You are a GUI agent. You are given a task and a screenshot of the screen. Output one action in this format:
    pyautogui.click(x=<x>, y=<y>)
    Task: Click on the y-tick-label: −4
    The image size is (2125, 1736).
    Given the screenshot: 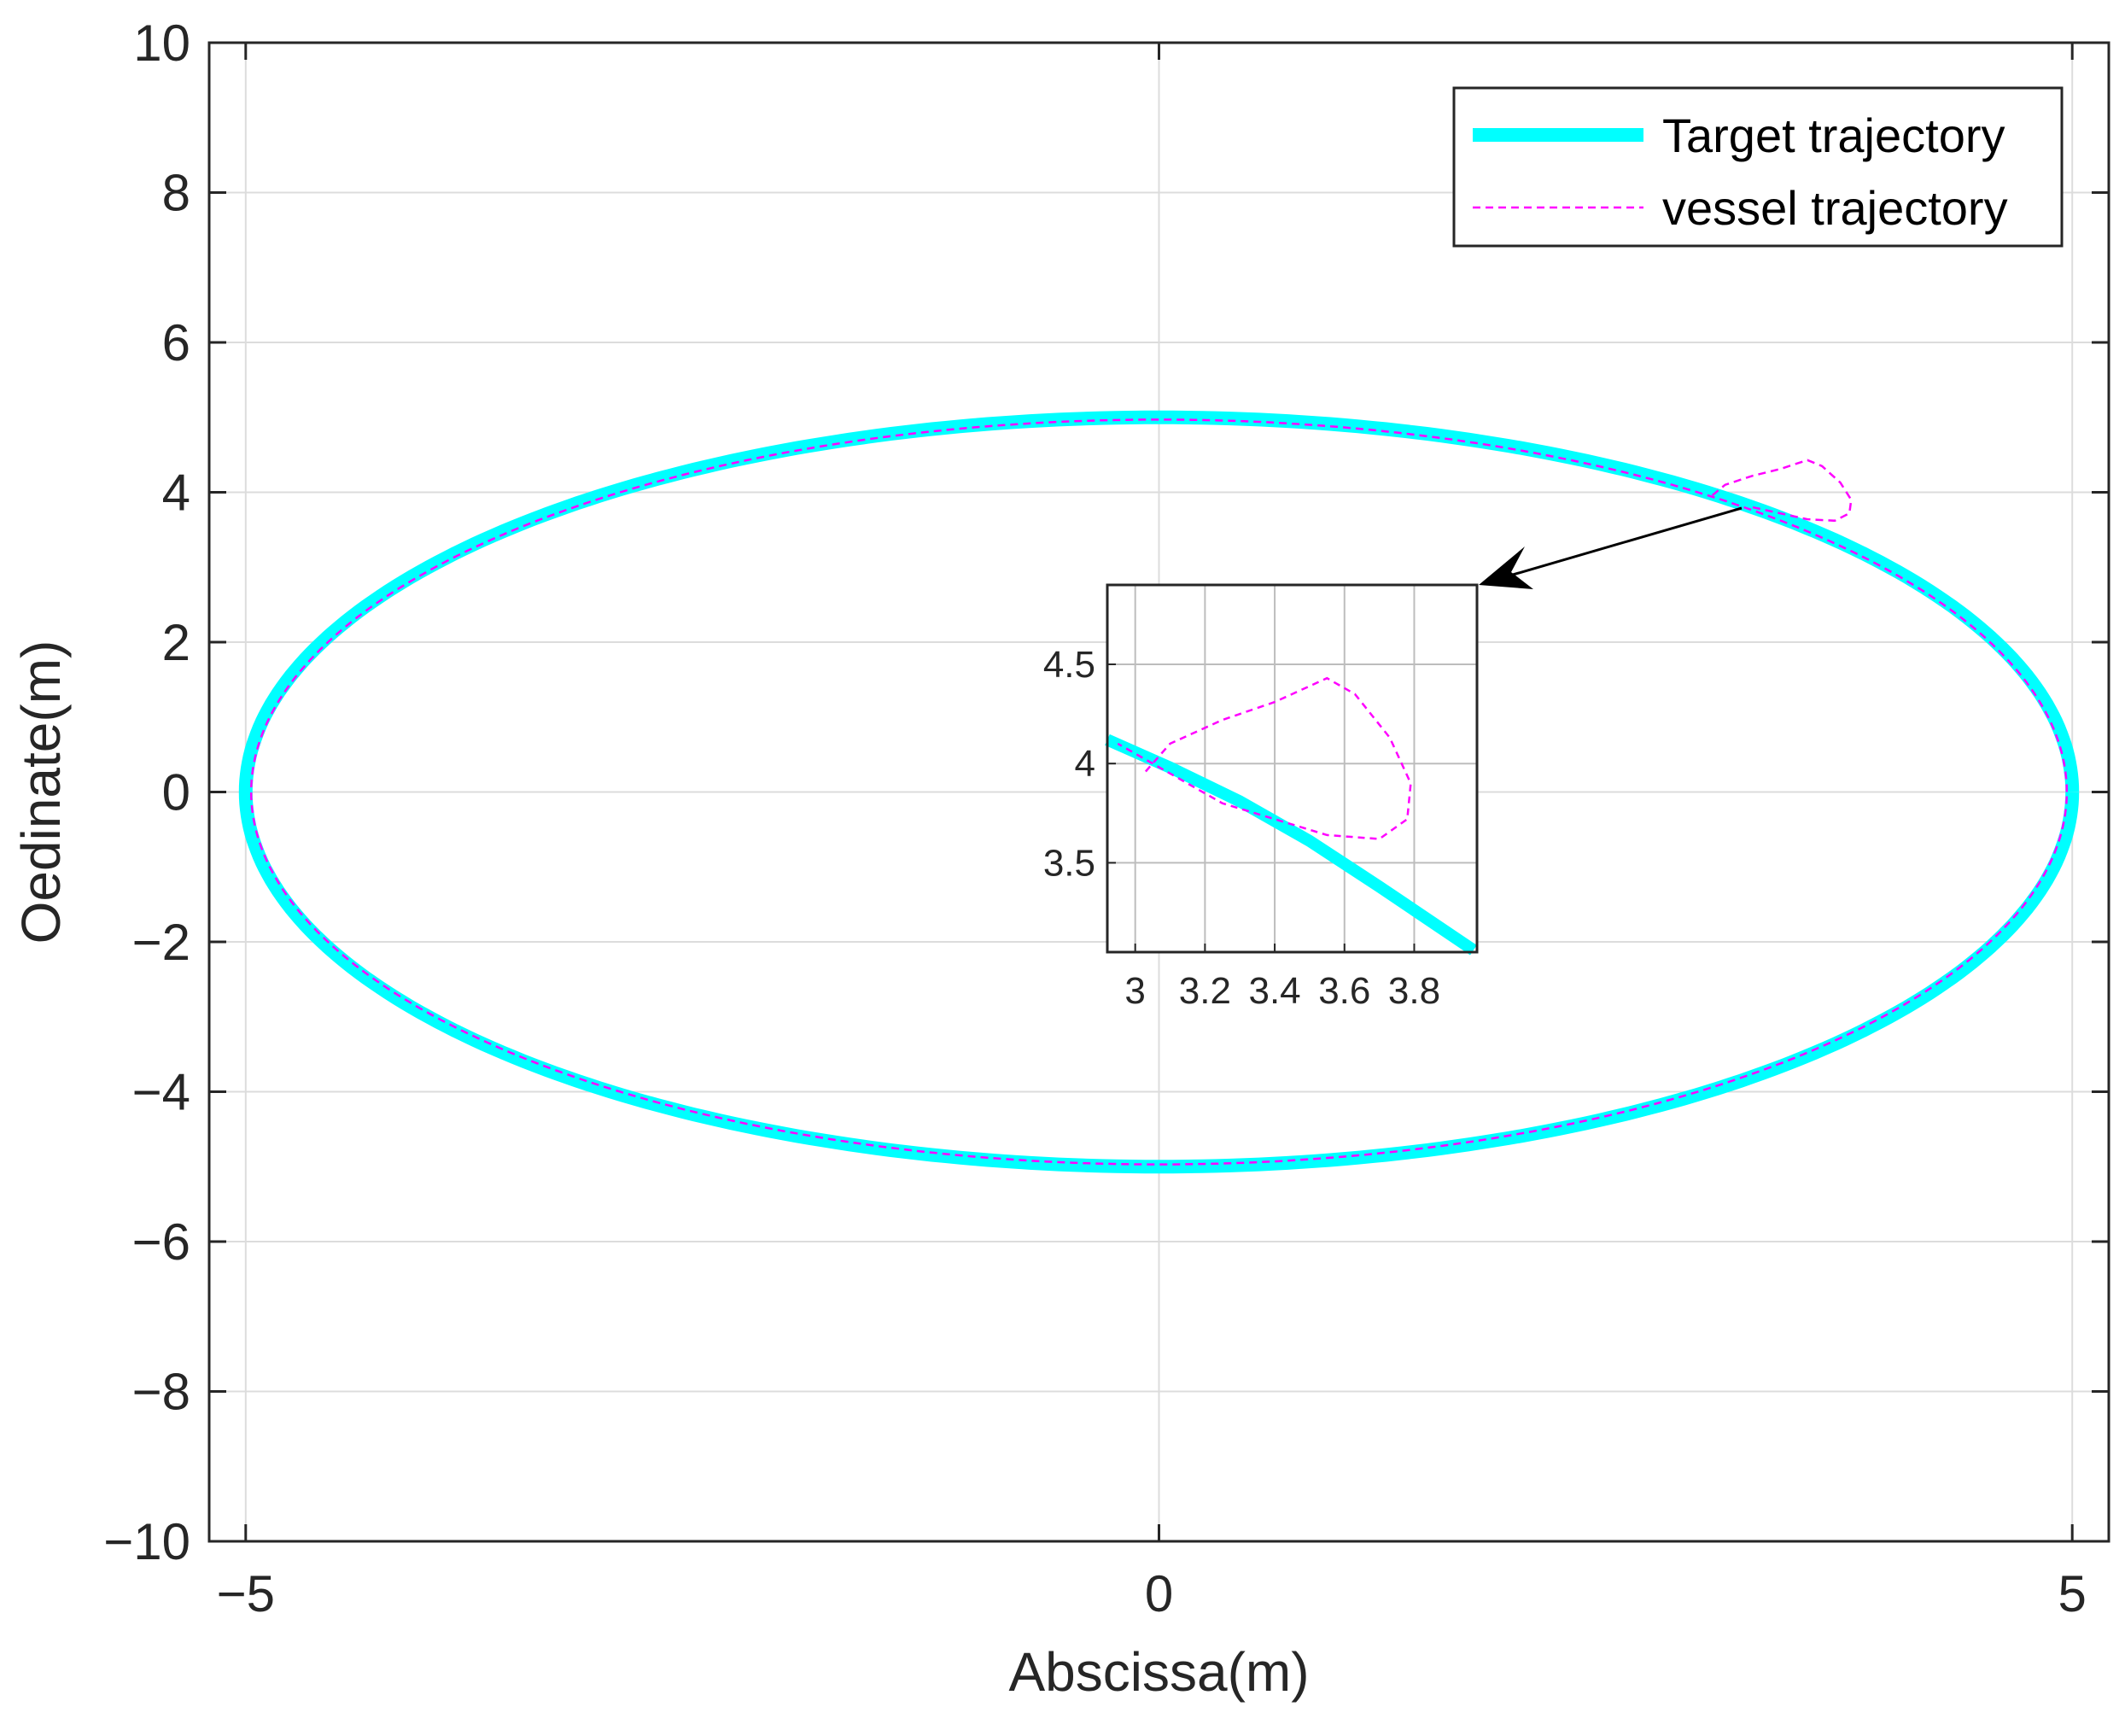 What is the action you would take?
    pyautogui.click(x=161, y=1093)
    